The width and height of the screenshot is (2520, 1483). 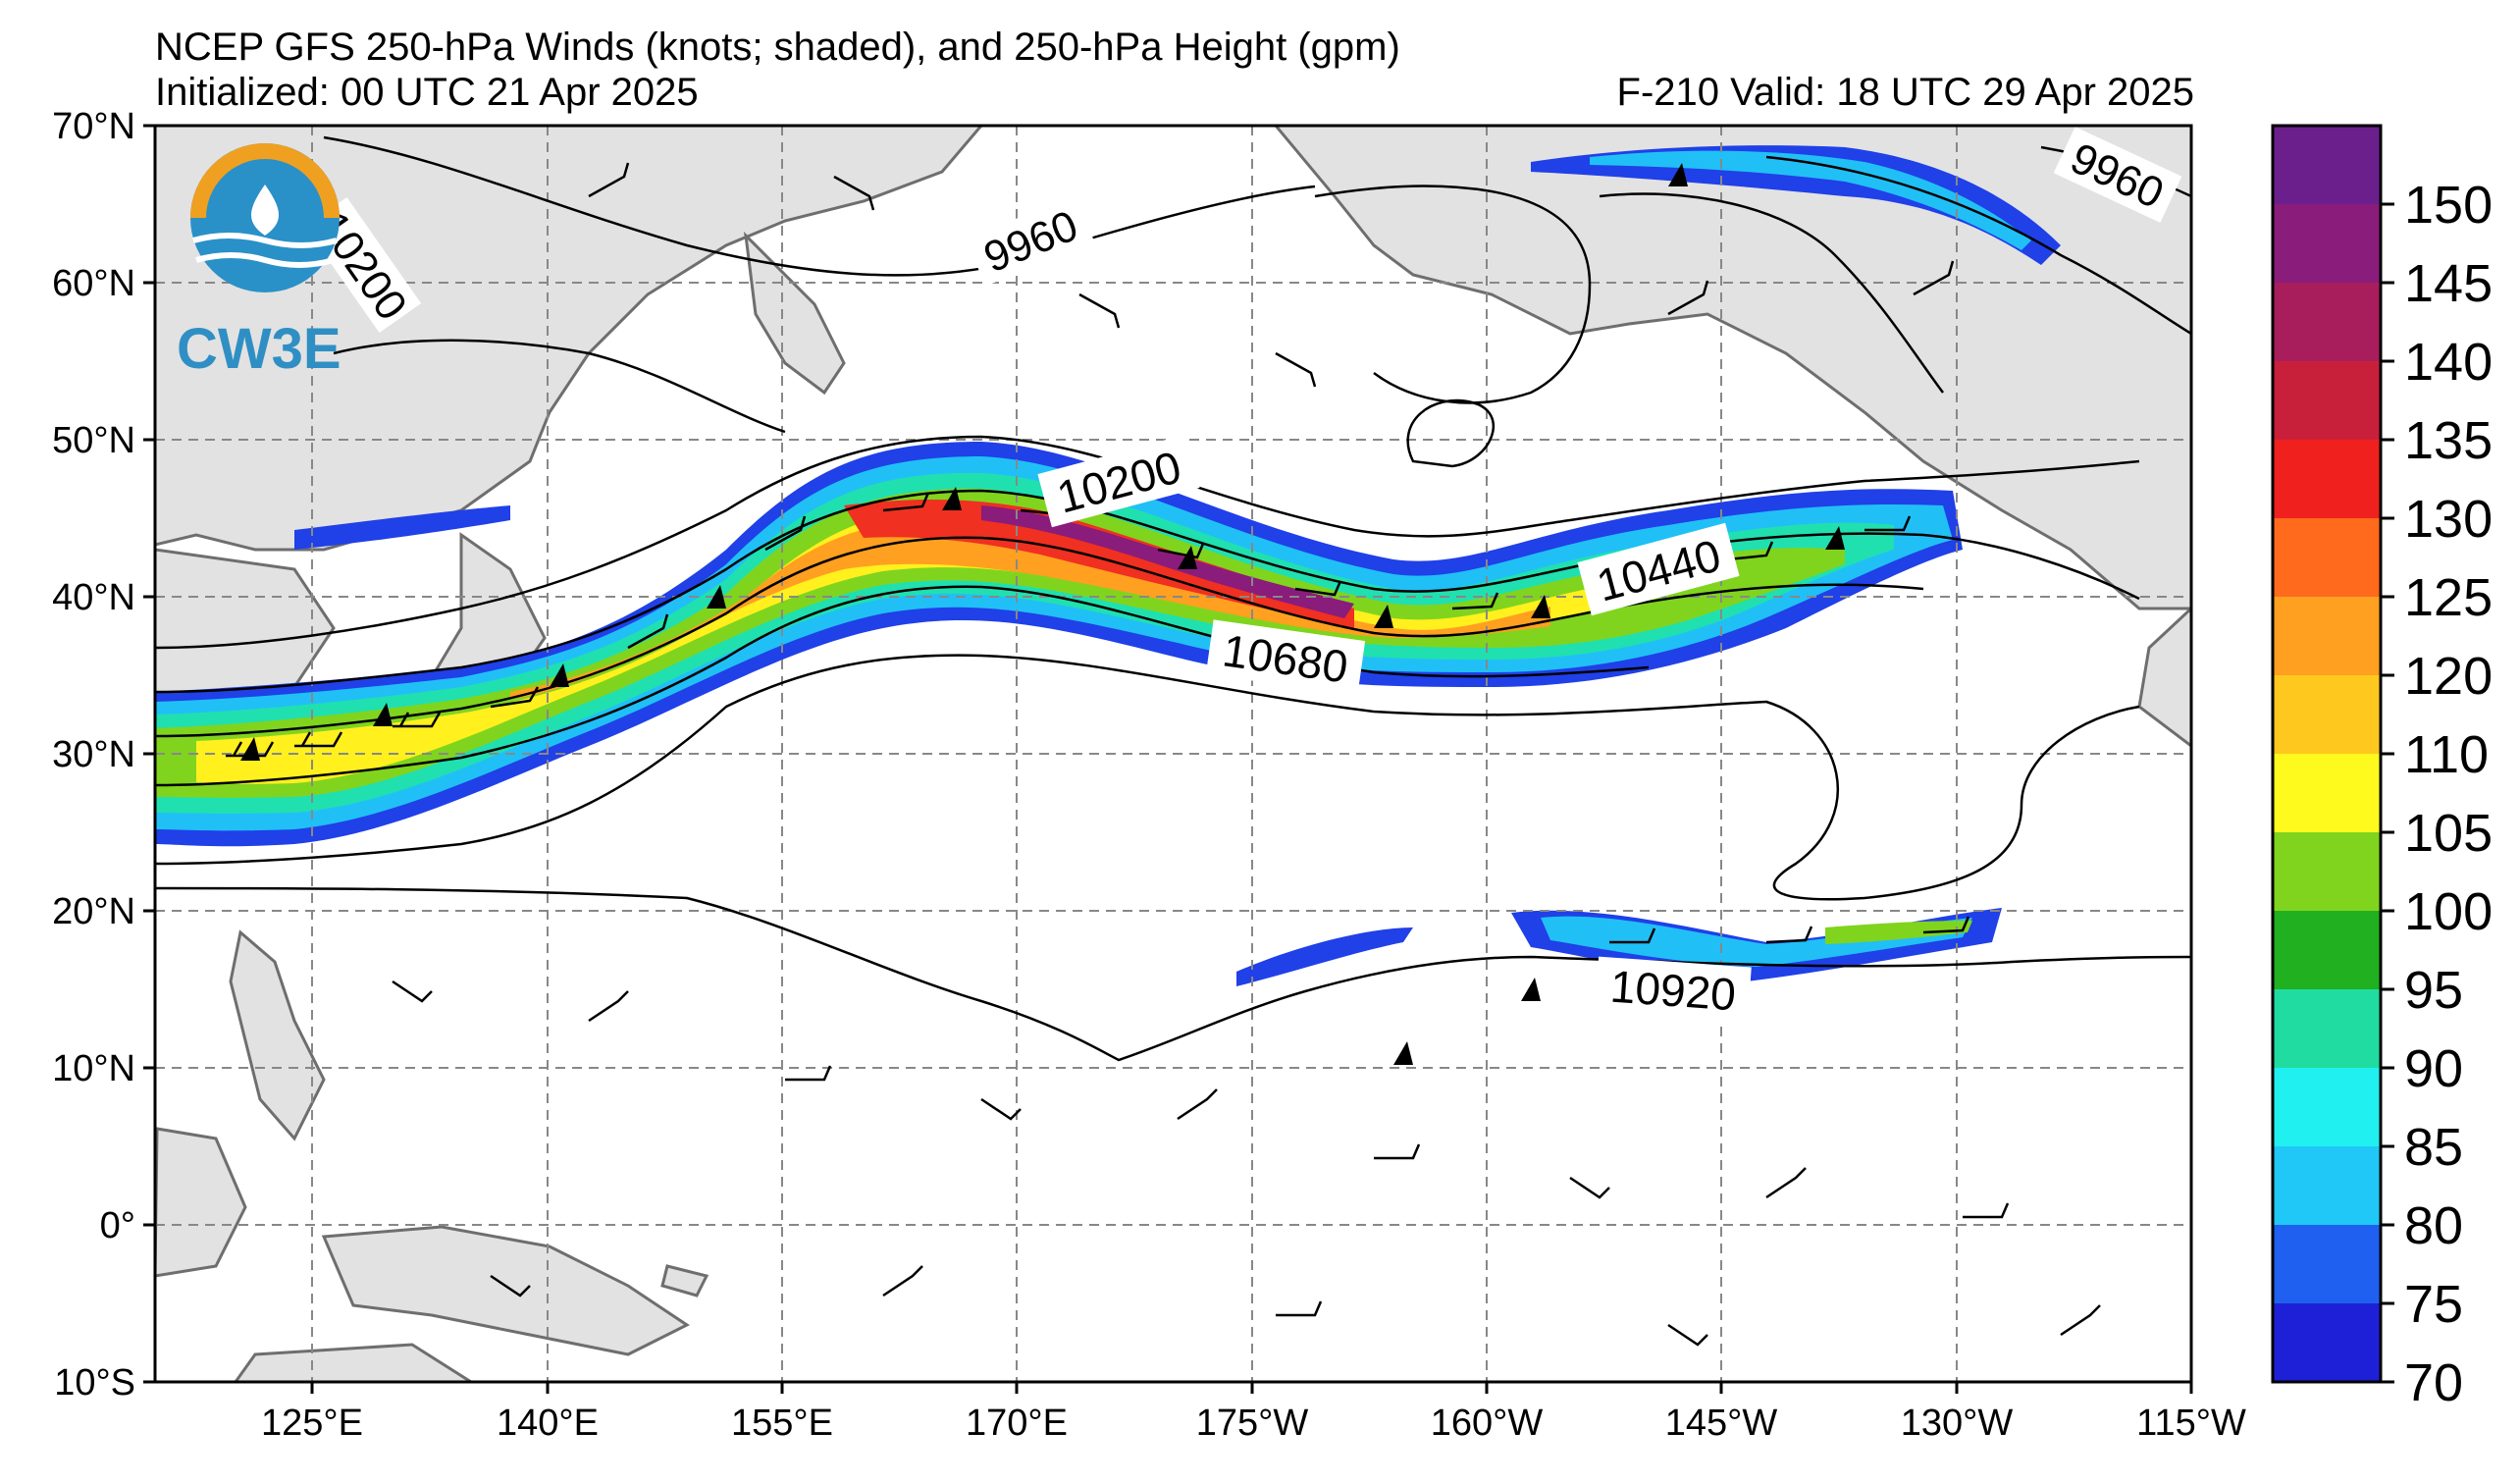 I want to click on colorbar-label: 135, so click(x=2448, y=441).